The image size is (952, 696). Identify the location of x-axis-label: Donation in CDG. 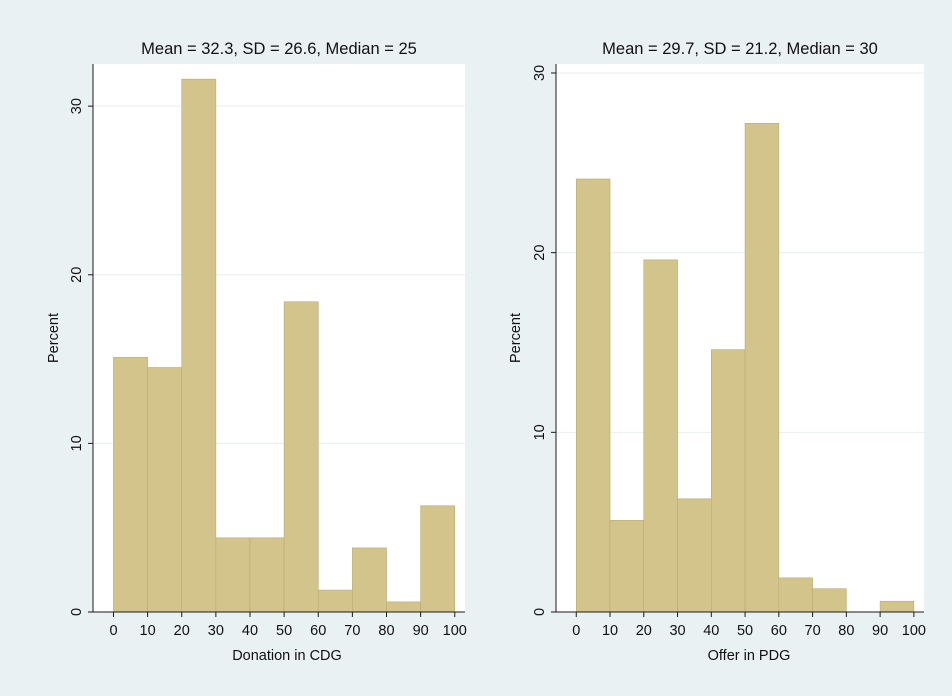
(287, 656).